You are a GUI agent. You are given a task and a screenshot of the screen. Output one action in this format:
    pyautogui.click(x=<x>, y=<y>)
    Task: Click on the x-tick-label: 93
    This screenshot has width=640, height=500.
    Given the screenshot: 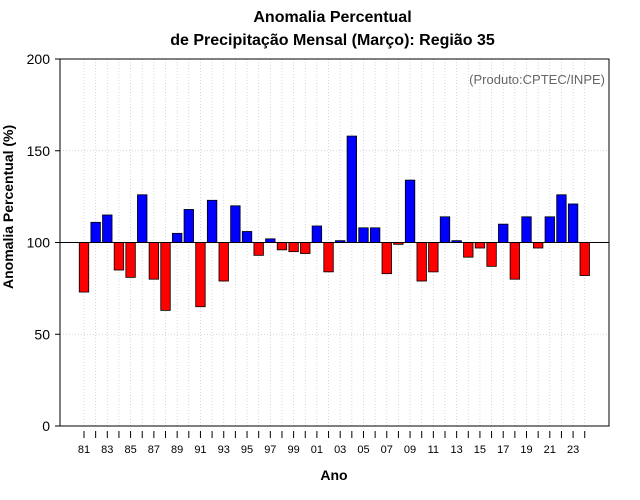 What is the action you would take?
    pyautogui.click(x=224, y=450)
    